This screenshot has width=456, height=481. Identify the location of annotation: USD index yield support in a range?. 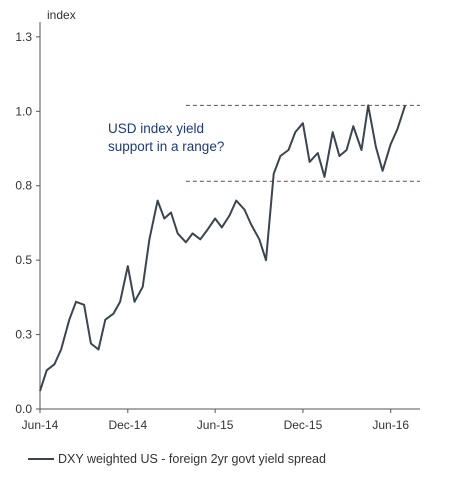
(166, 137).